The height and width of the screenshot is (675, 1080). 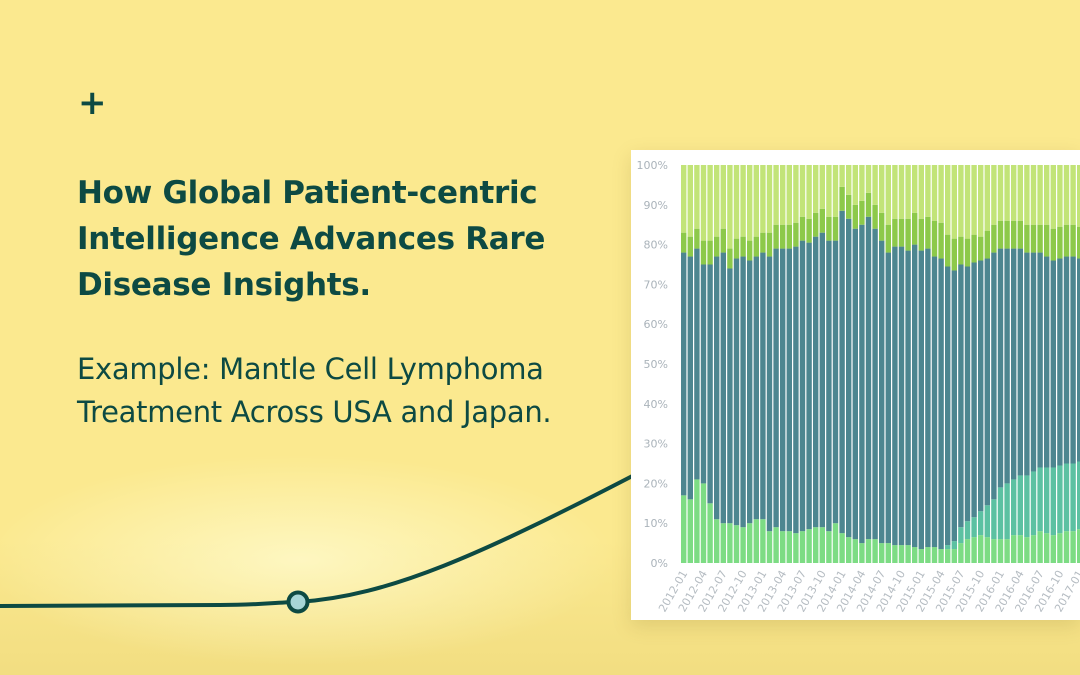 I want to click on bar-segment-2015-03-s3, so click(x=934, y=238).